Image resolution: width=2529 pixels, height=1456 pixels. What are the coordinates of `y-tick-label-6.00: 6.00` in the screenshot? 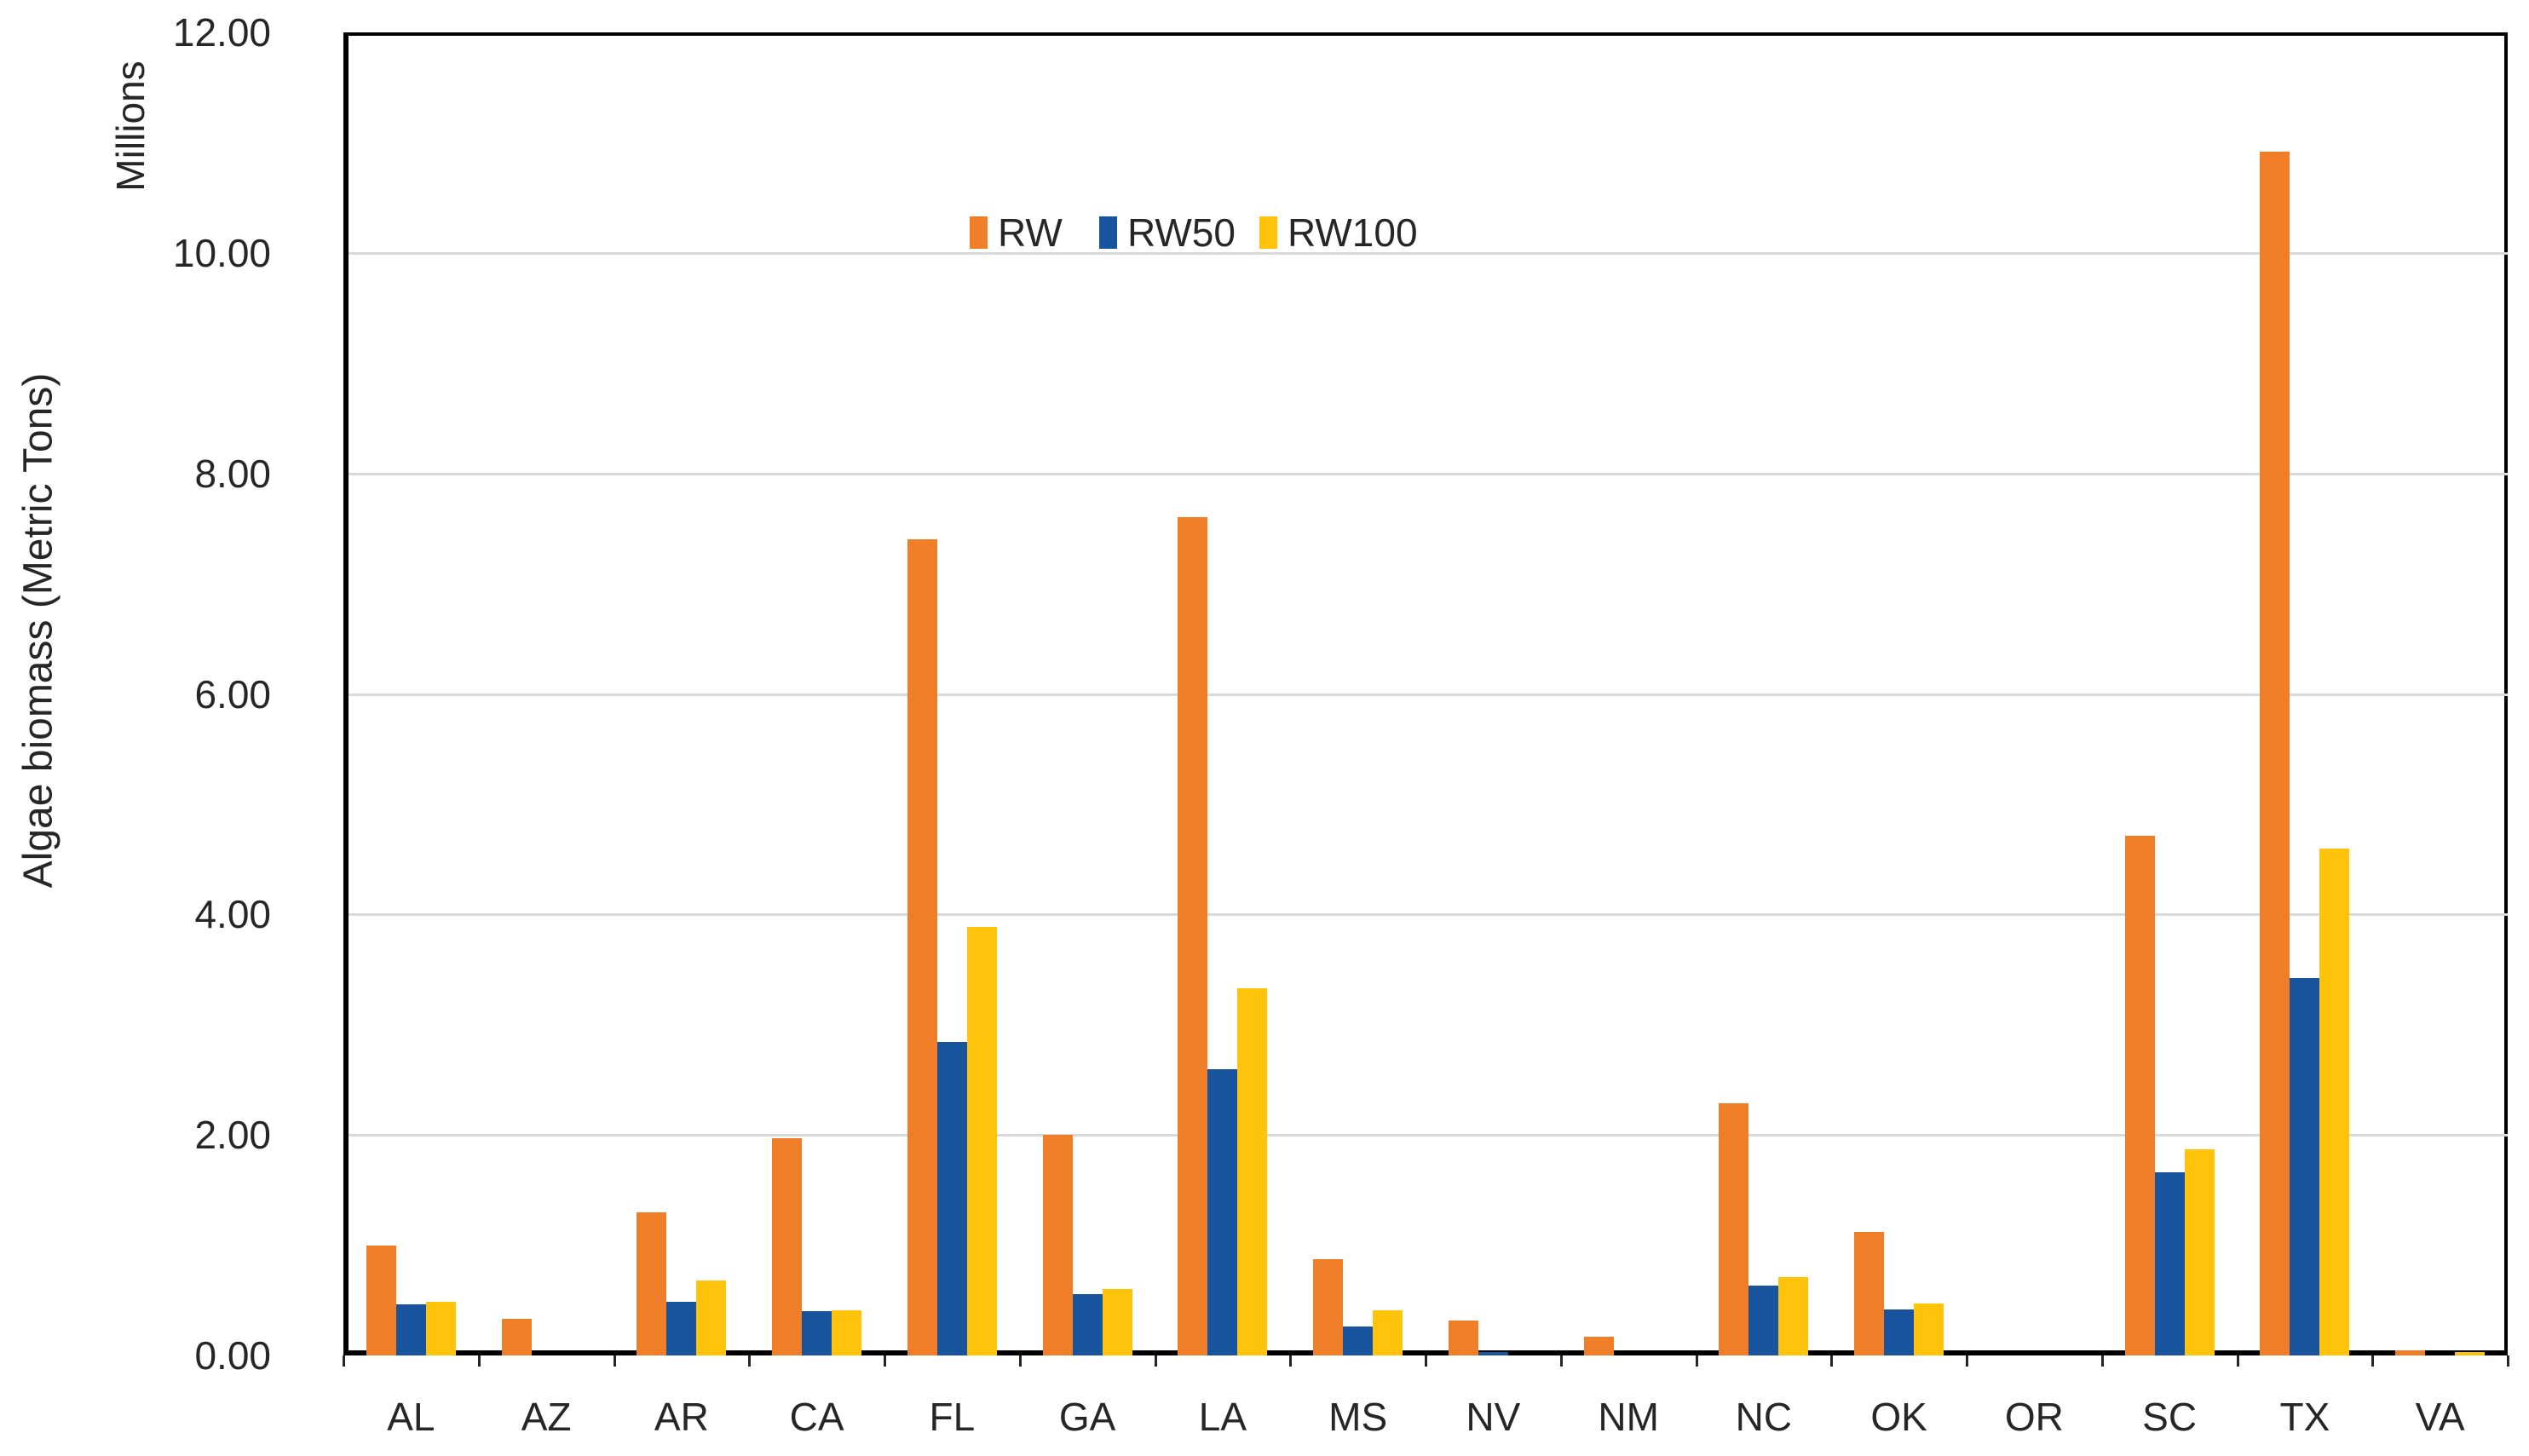 It's located at (232, 694).